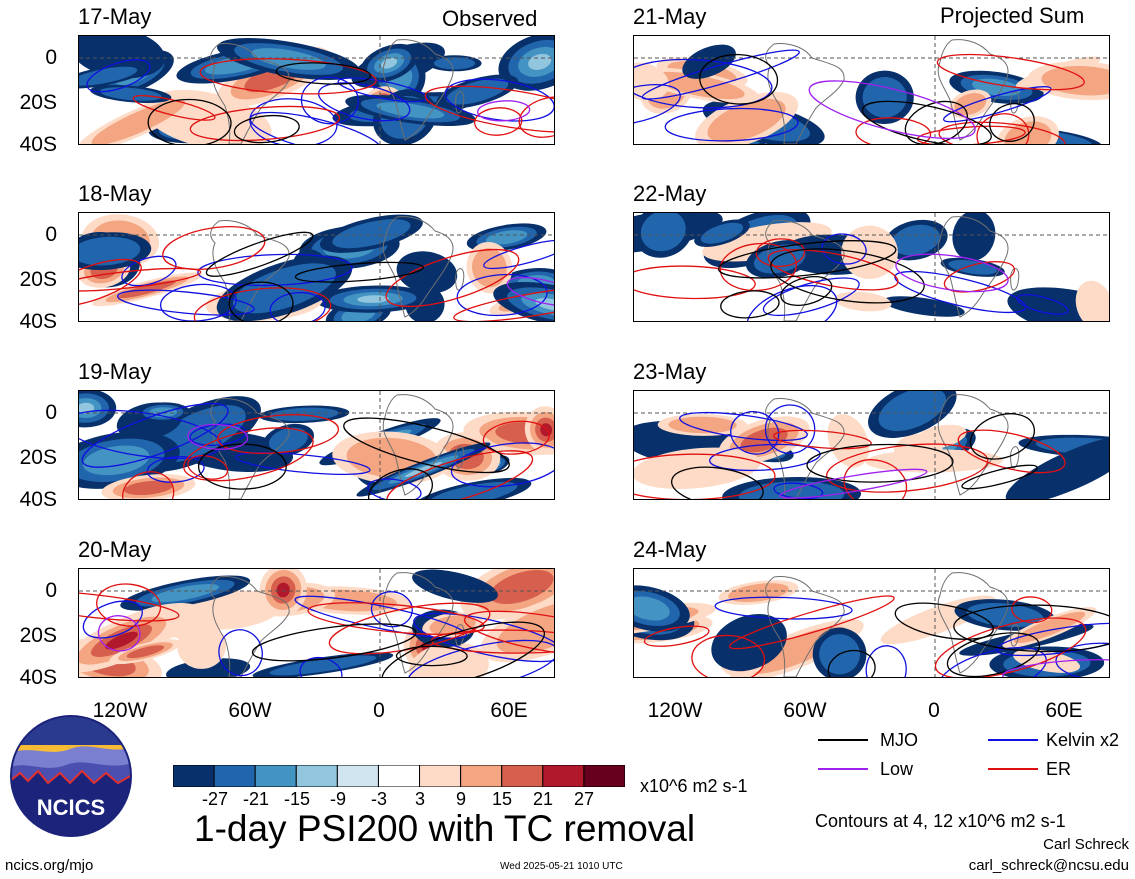  Describe the element at coordinates (419, 799) in the screenshot. I see `colorbar-label: 3` at that location.